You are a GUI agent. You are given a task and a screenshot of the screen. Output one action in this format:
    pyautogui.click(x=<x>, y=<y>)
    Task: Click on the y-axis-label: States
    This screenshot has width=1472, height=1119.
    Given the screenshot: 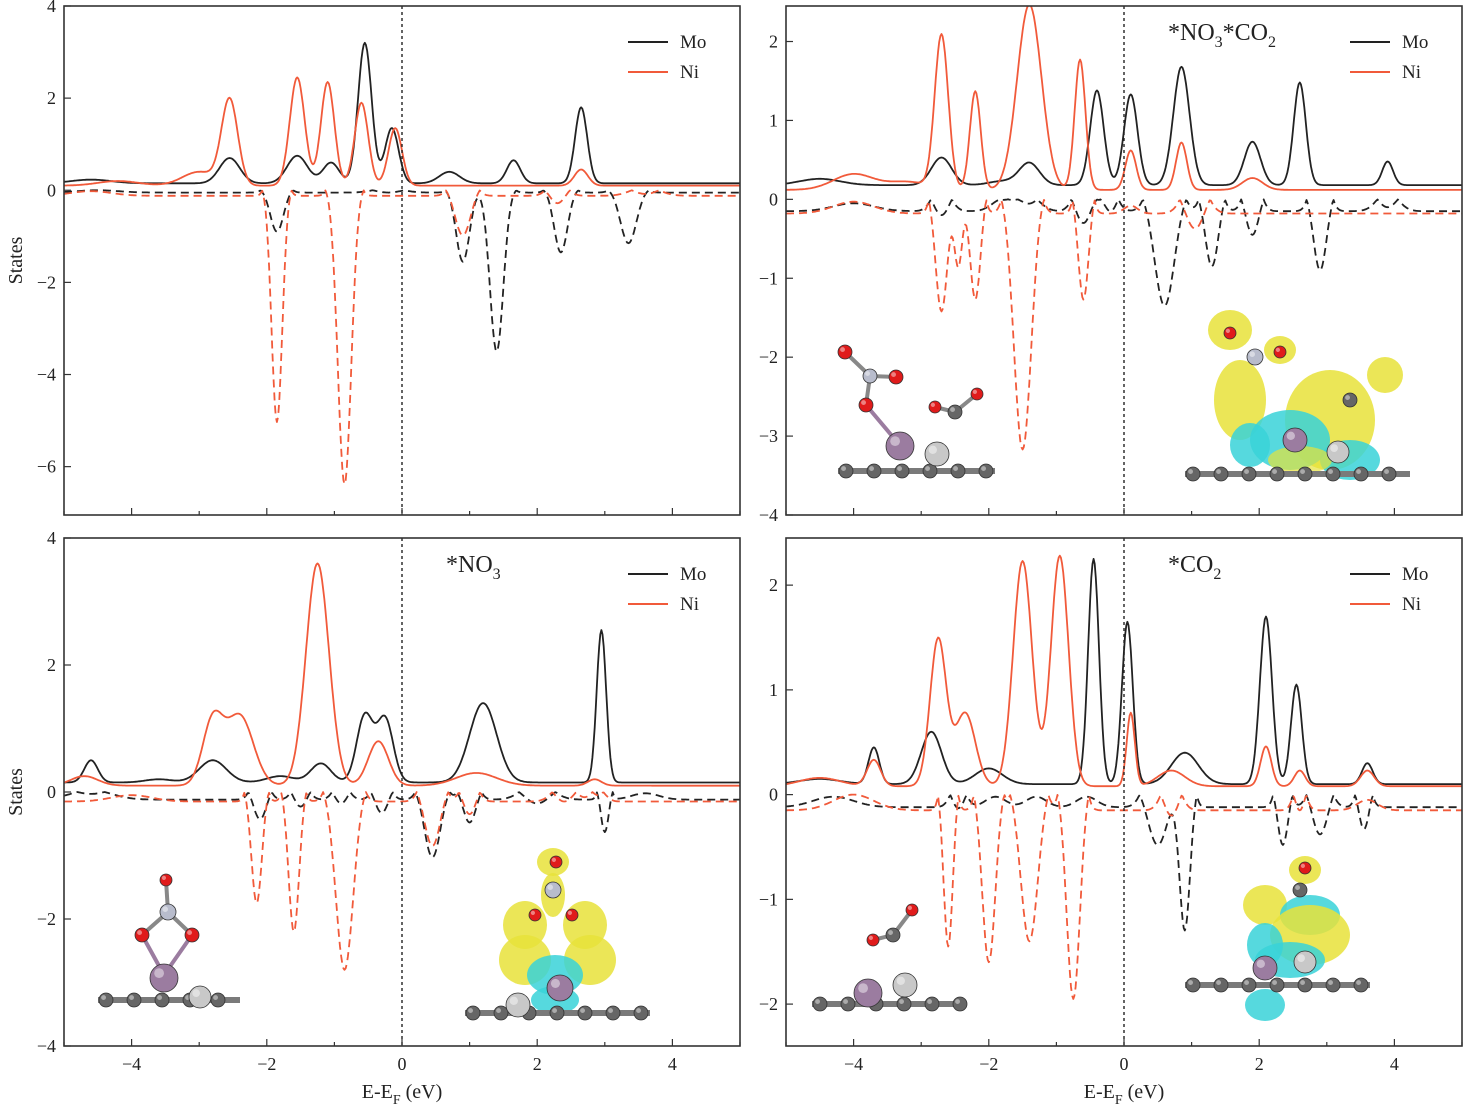 What is the action you would take?
    pyautogui.click(x=16, y=792)
    